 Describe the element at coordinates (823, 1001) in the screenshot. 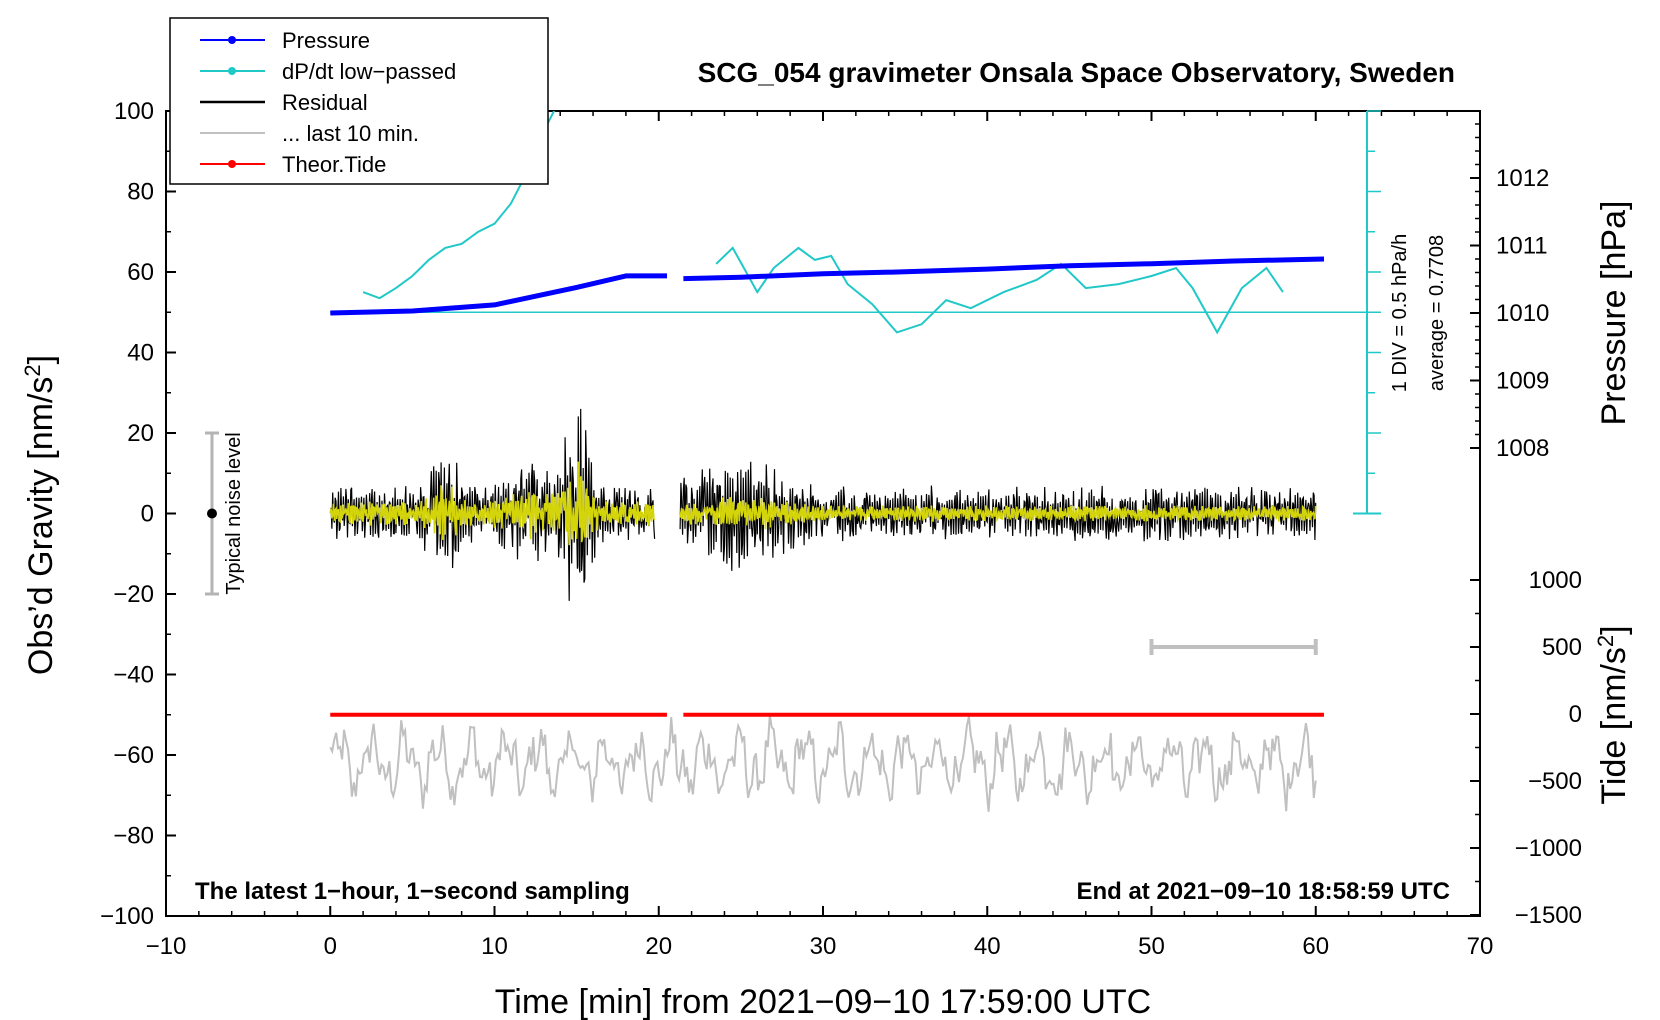

I see `x-axis-label: Time [min] from 2021−09−10 17:59:00 UTC` at that location.